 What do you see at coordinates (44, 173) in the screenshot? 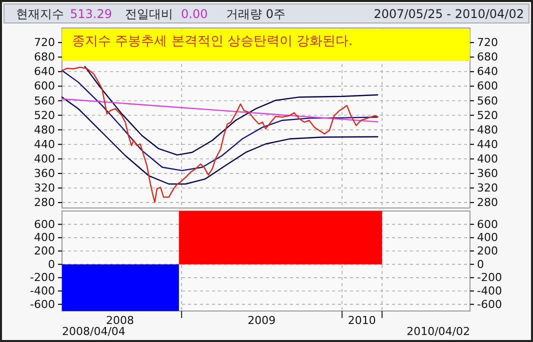
I see `y-tick-label: 360` at bounding box center [44, 173].